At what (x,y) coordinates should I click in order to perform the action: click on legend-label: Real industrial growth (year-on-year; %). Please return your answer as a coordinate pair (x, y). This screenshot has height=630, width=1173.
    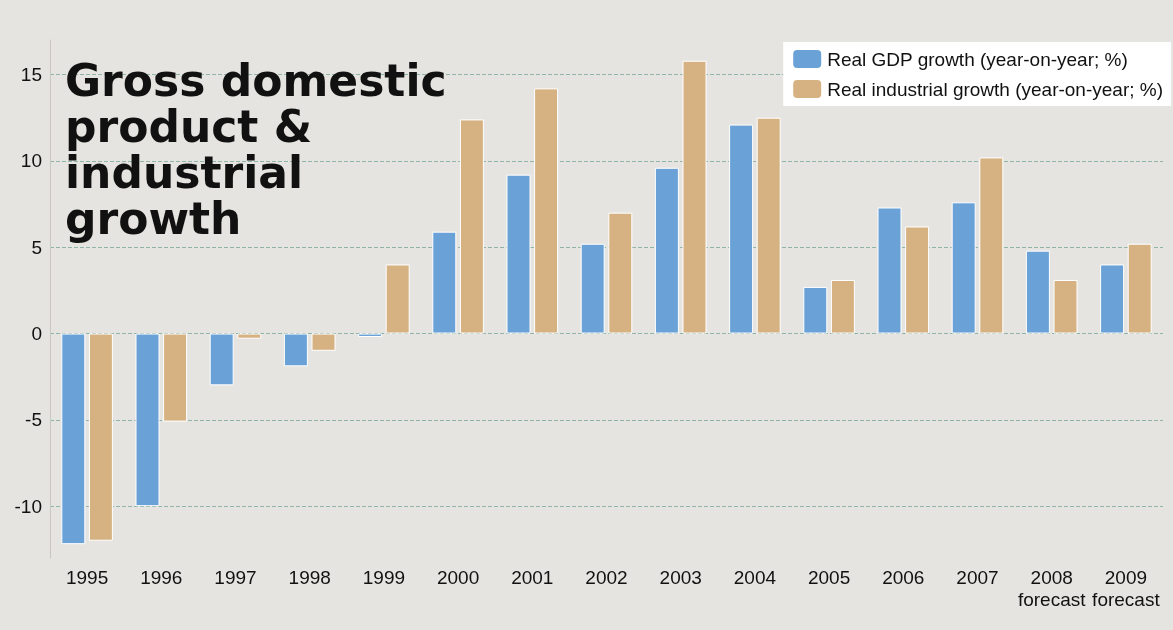
    Looking at the image, I should click on (995, 89).